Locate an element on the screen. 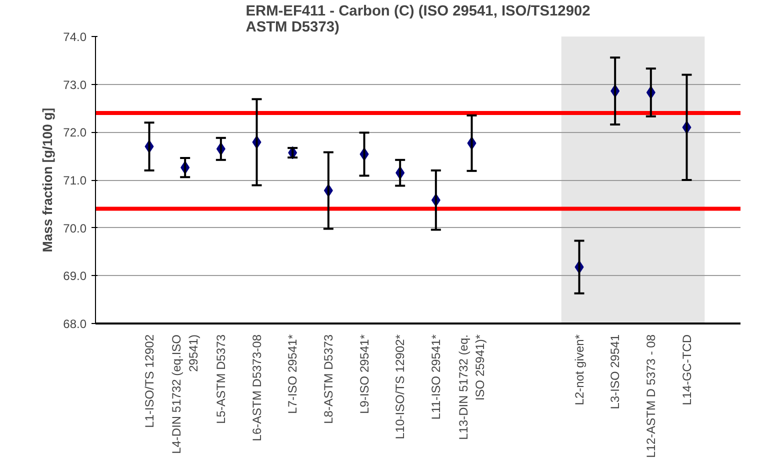 The width and height of the screenshot is (769, 466). x-tick-label: L4-DIN 51732 (eq.ISO 29541) is located at coordinates (185, 394).